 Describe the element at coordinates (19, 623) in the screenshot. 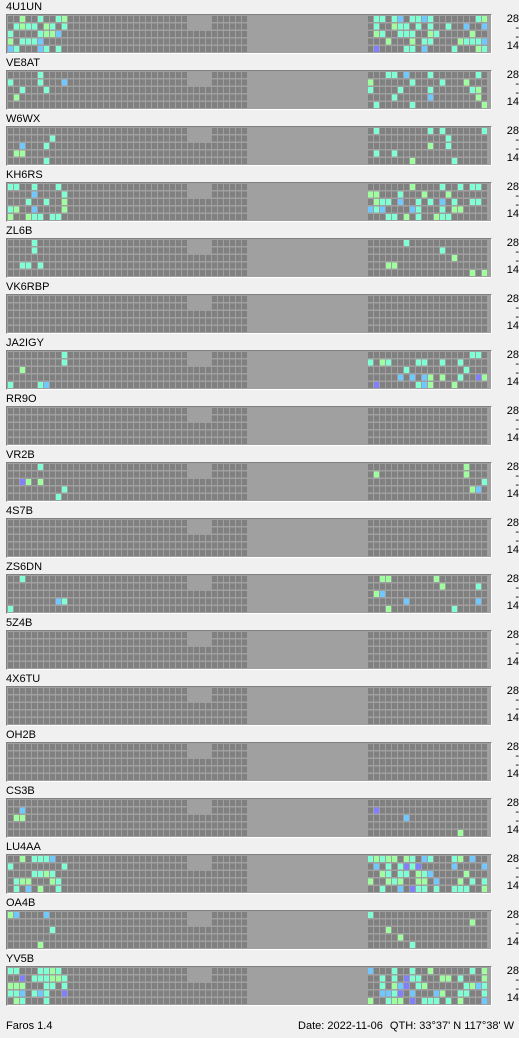

I see `beacon-callsign: 5Z4B` at that location.